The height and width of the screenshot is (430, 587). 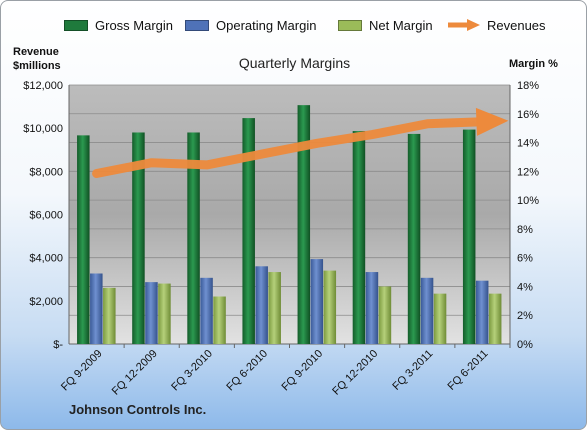 I want to click on y-right-tick-label: 14%, so click(x=528, y=144).